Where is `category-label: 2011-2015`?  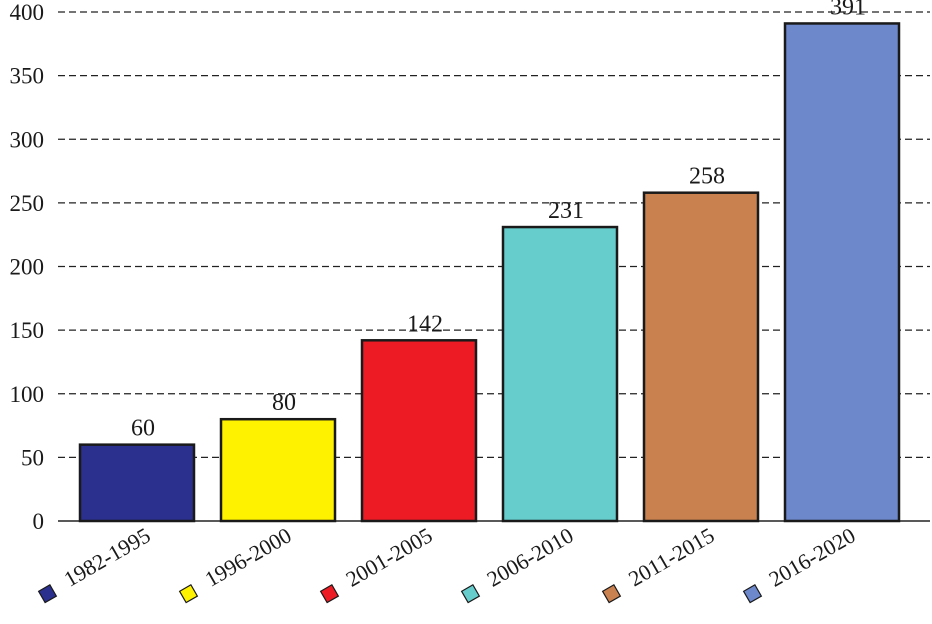
category-label: 2011-2015 is located at coordinates (671, 556).